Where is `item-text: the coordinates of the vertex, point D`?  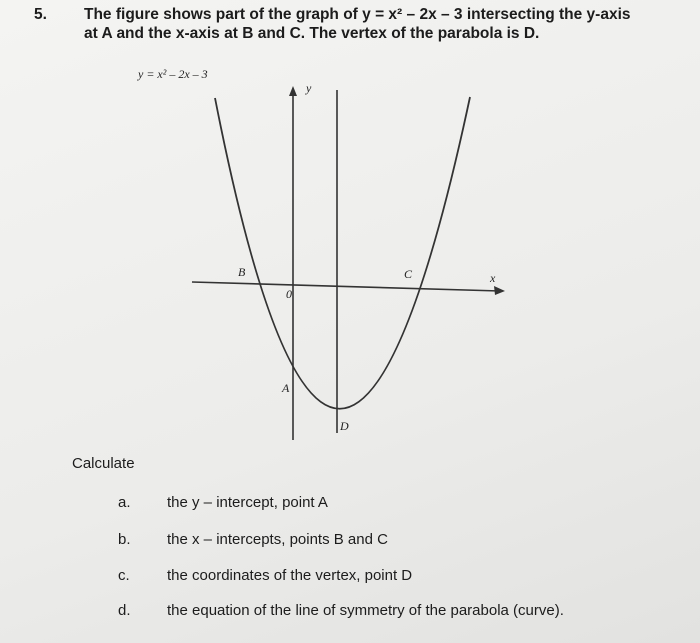
item-text: the coordinates of the vertex, point D is located at coordinates (290, 575).